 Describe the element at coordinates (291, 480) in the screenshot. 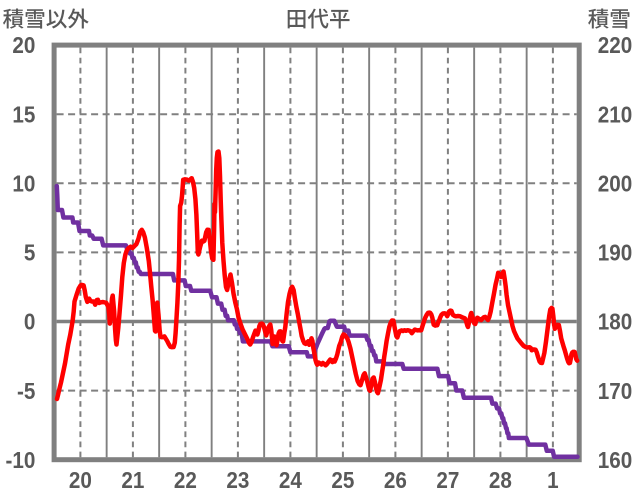

I see `svg-text: 24` at that location.